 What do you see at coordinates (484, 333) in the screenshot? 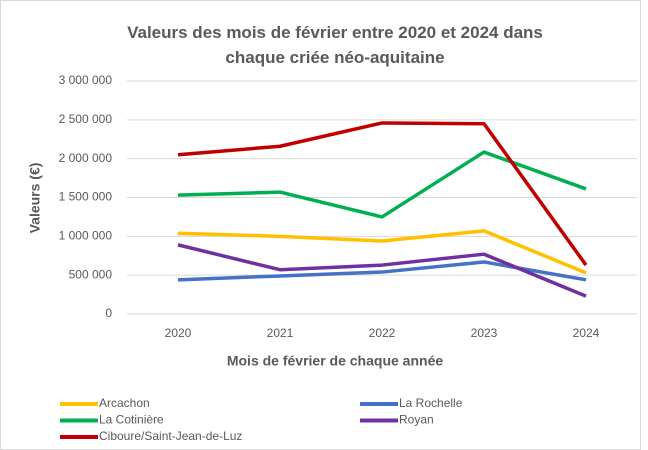
I see `x-tick-label: 2023` at bounding box center [484, 333].